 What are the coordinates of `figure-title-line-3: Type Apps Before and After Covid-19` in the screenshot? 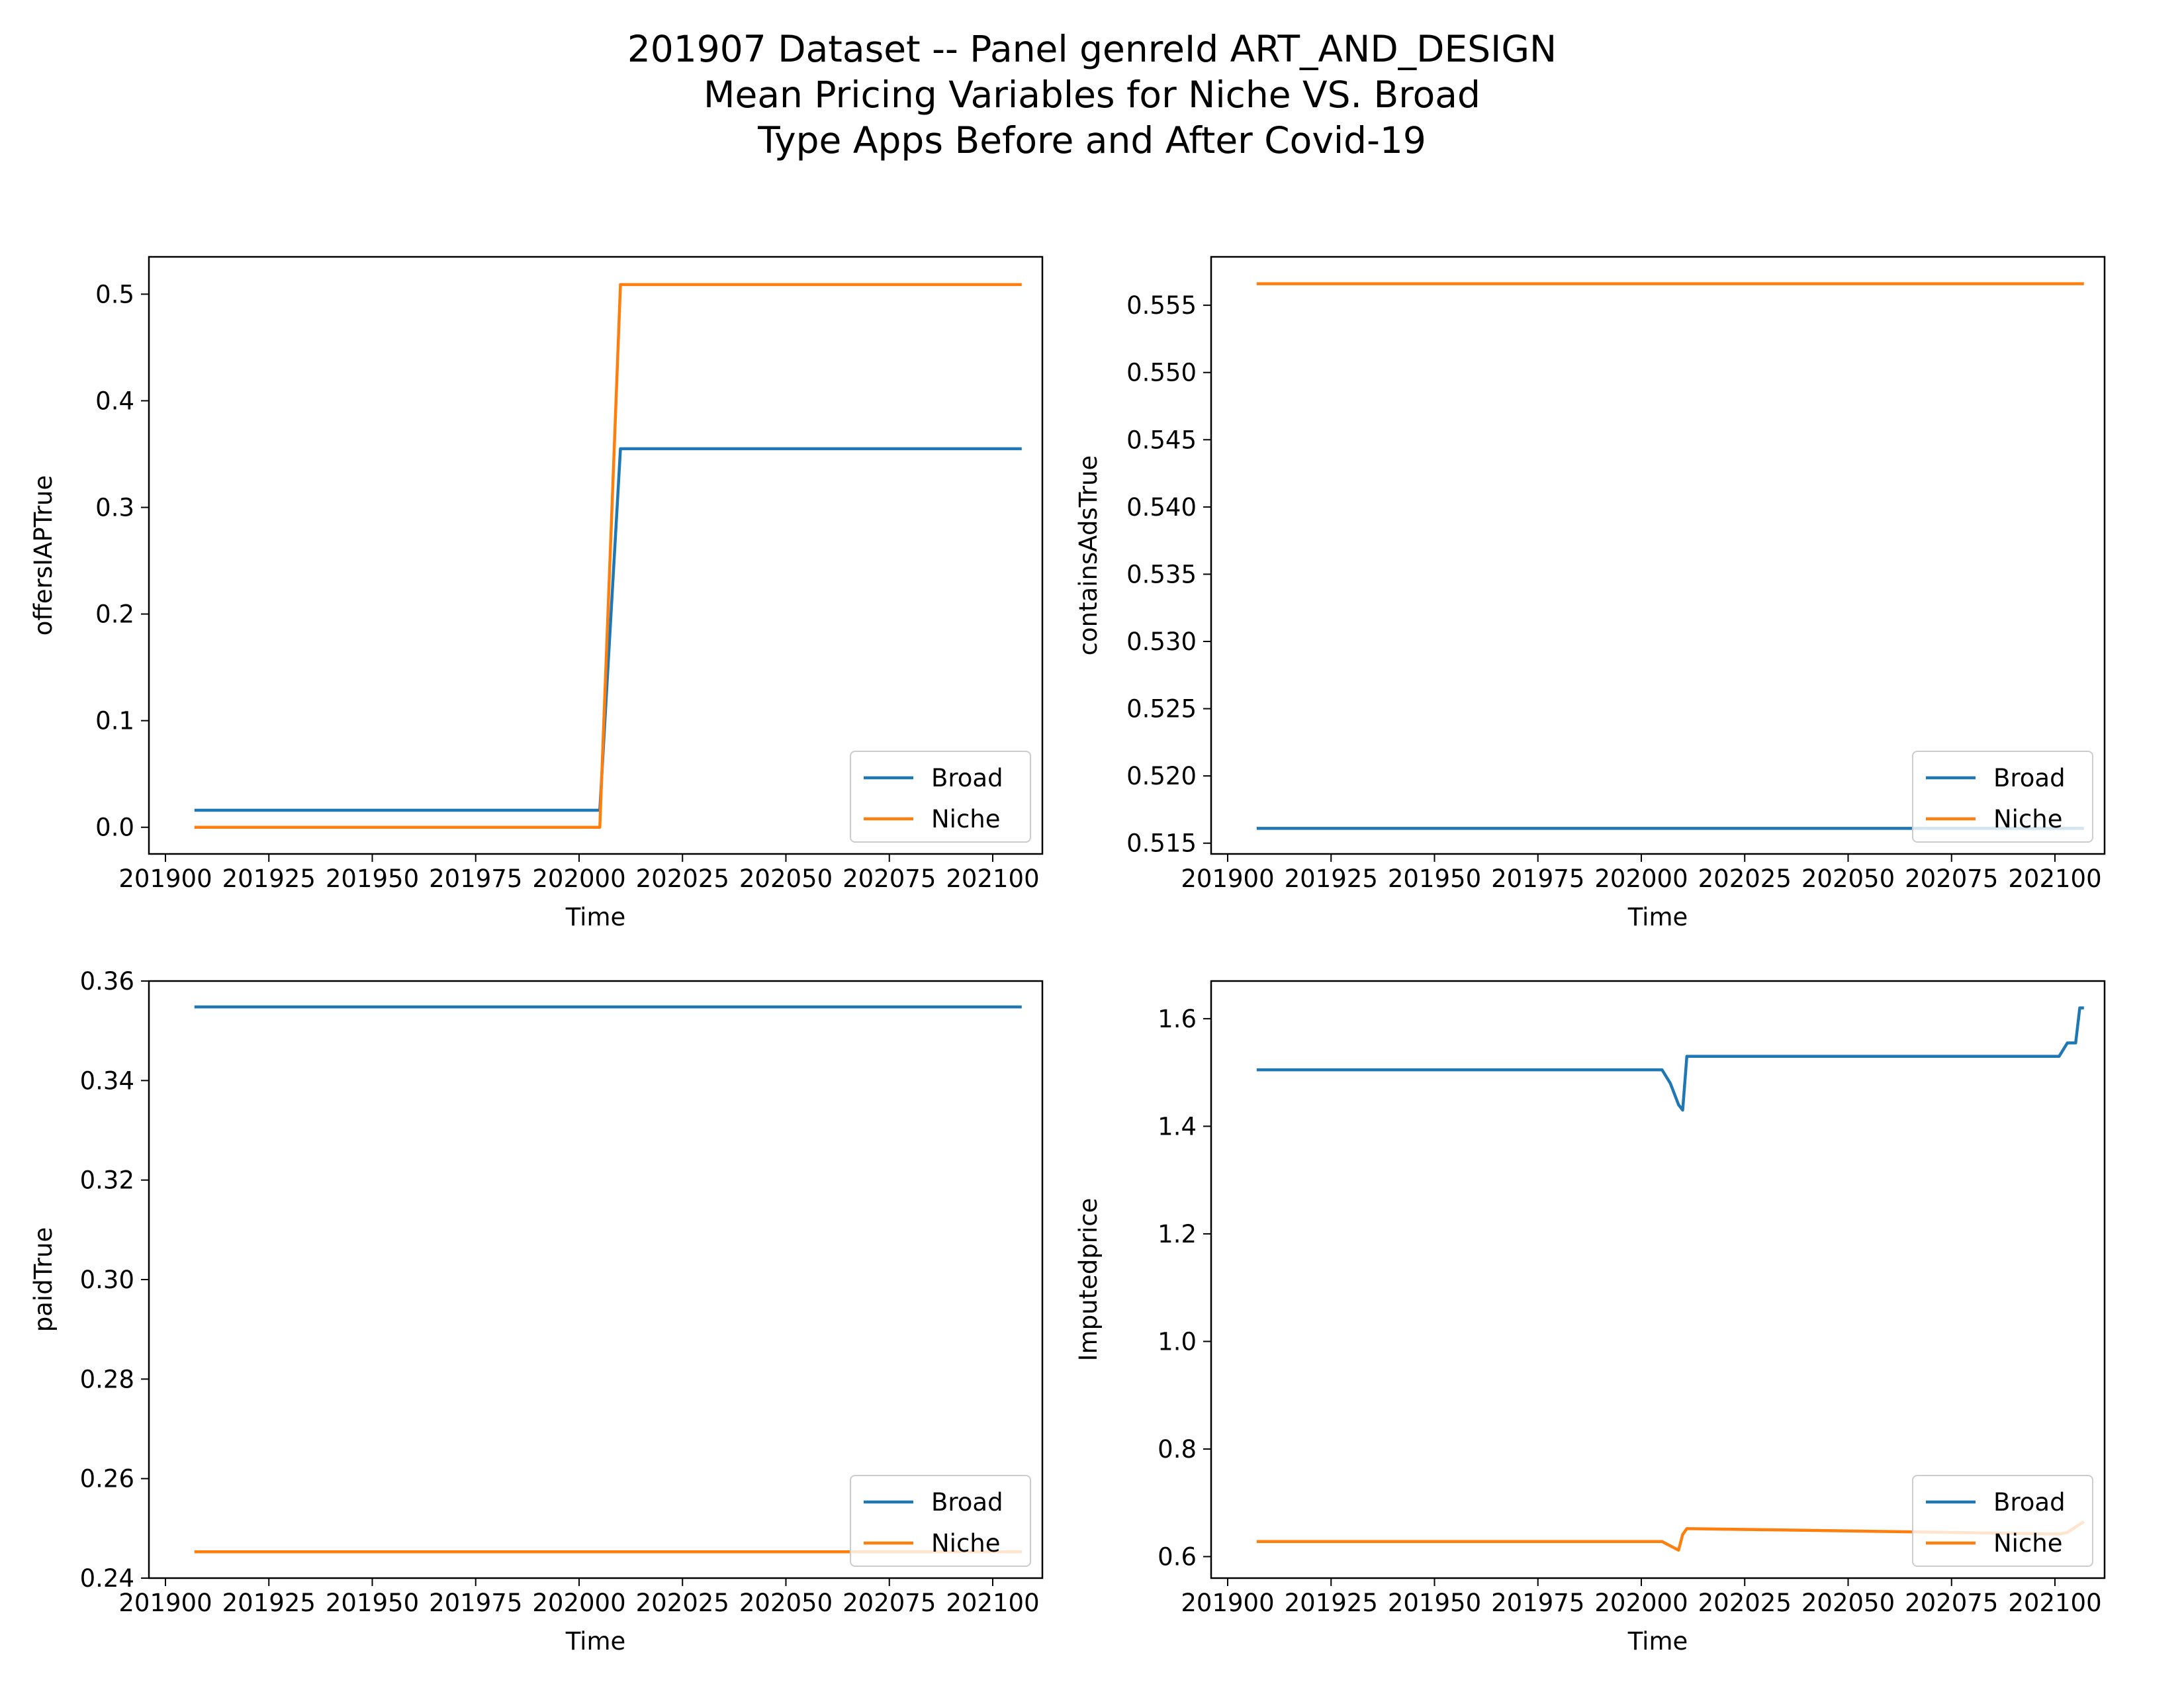 It's located at (1091, 140).